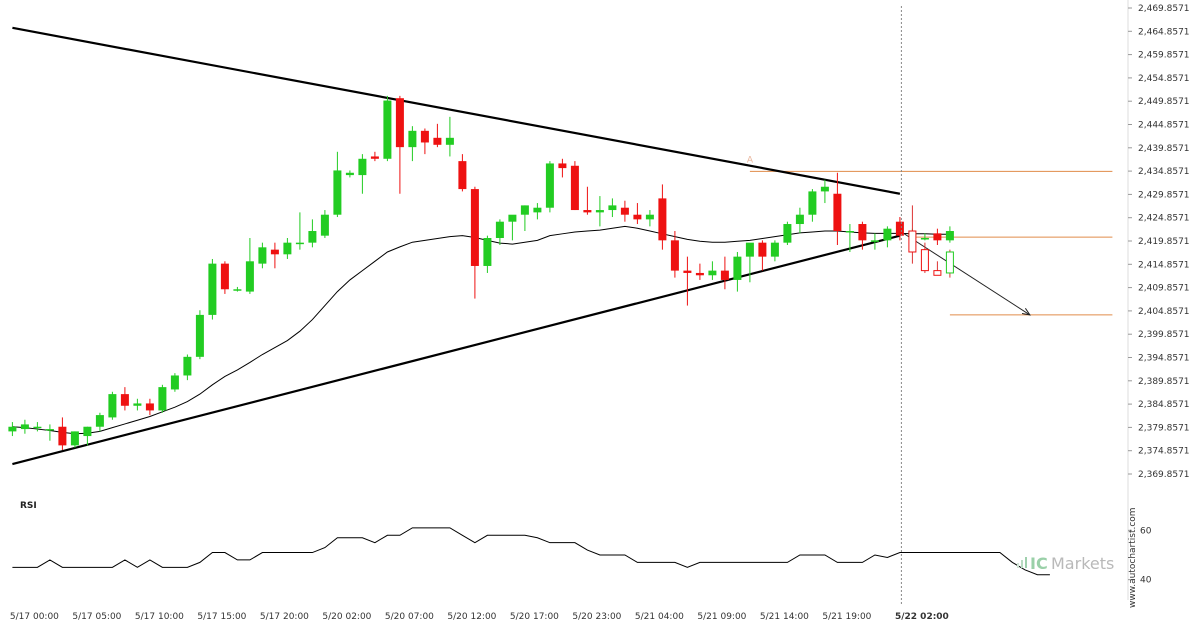 The width and height of the screenshot is (1200, 630). I want to click on projection-arrowhead-icon, so click(1026, 311).